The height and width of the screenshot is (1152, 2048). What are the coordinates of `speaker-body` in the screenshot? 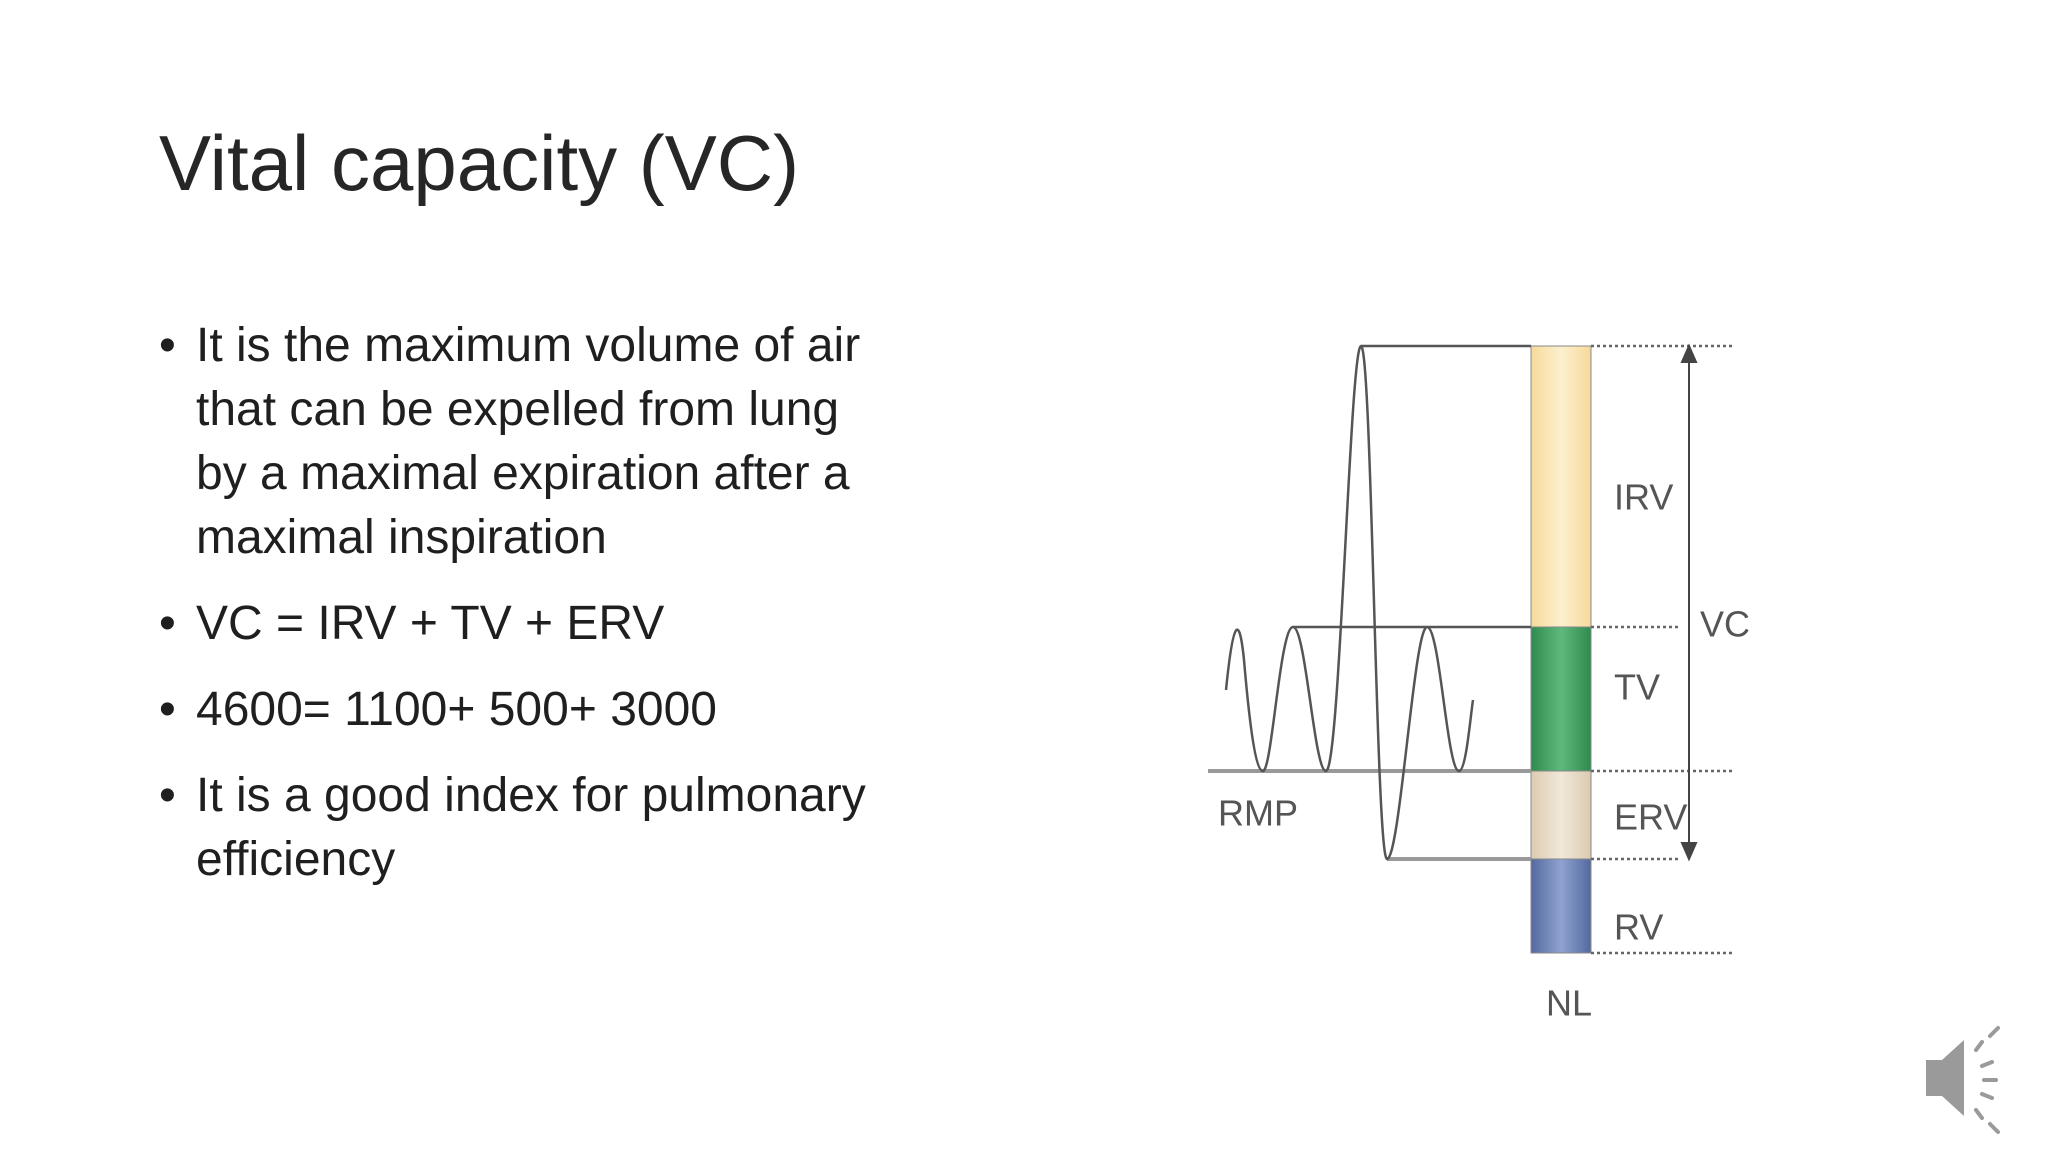 It's located at (1945, 1078).